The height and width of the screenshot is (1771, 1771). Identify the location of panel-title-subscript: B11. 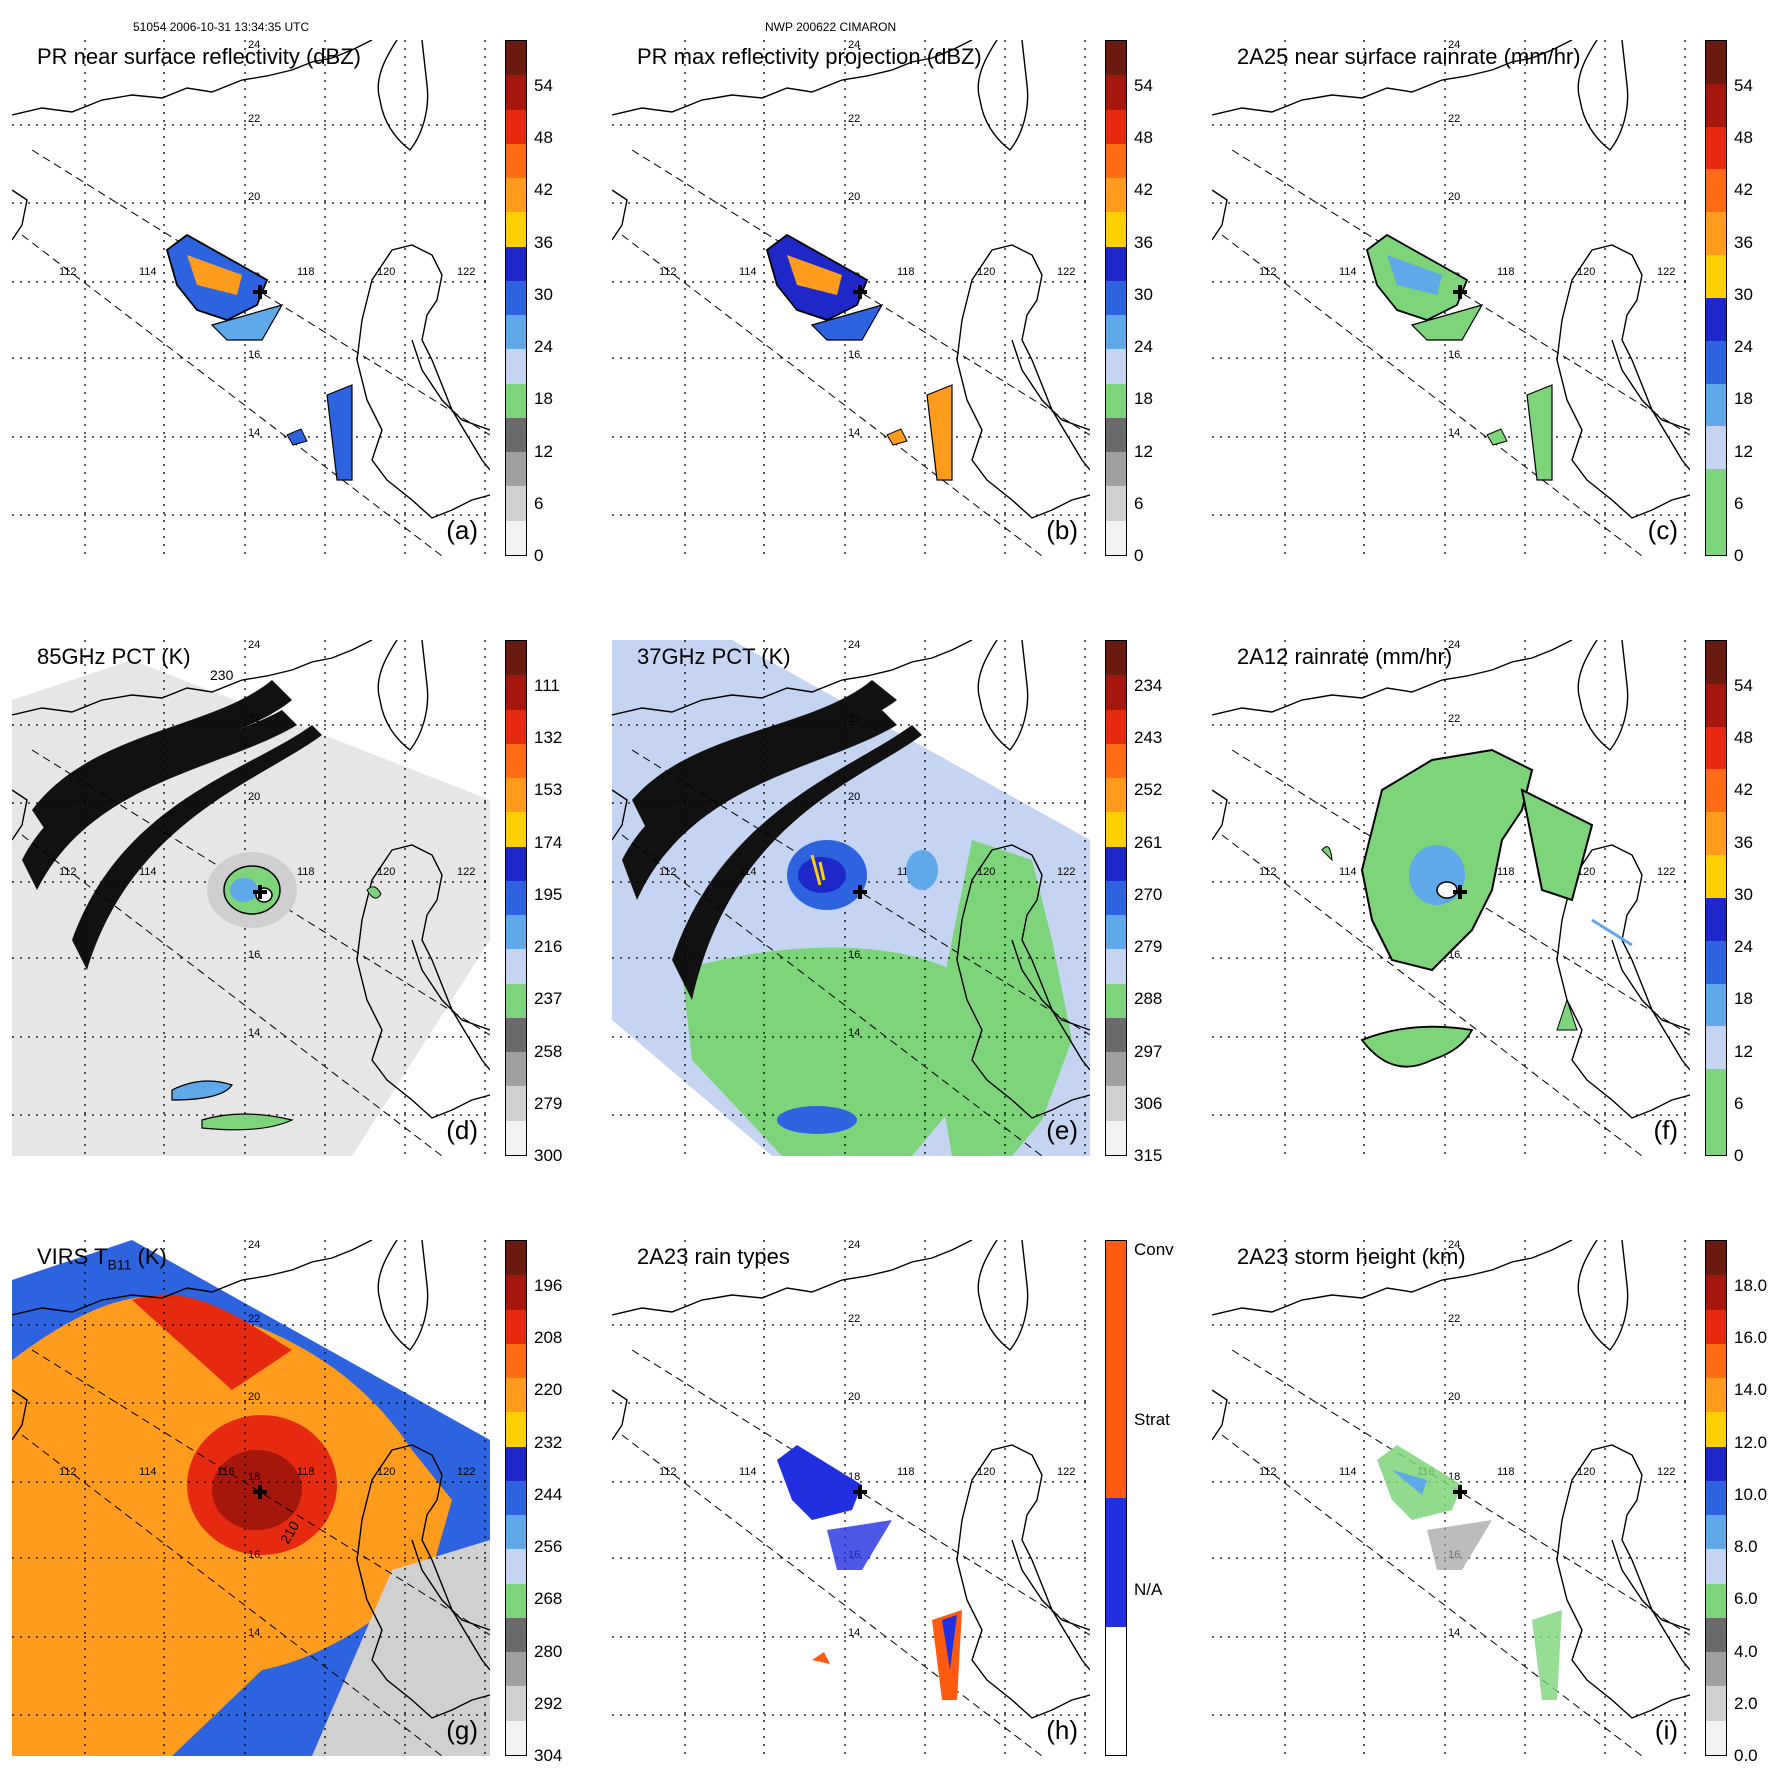
(119, 1264).